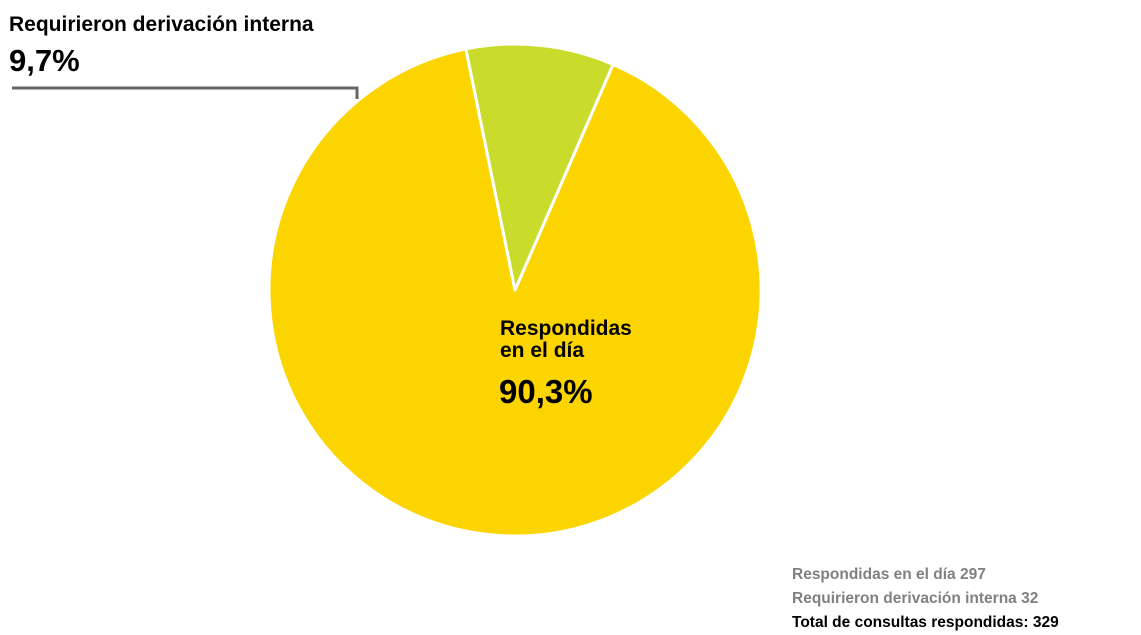 This screenshot has height=635, width=1141. What do you see at coordinates (539, 167) in the screenshot?
I see `pie-slice-derivacion` at bounding box center [539, 167].